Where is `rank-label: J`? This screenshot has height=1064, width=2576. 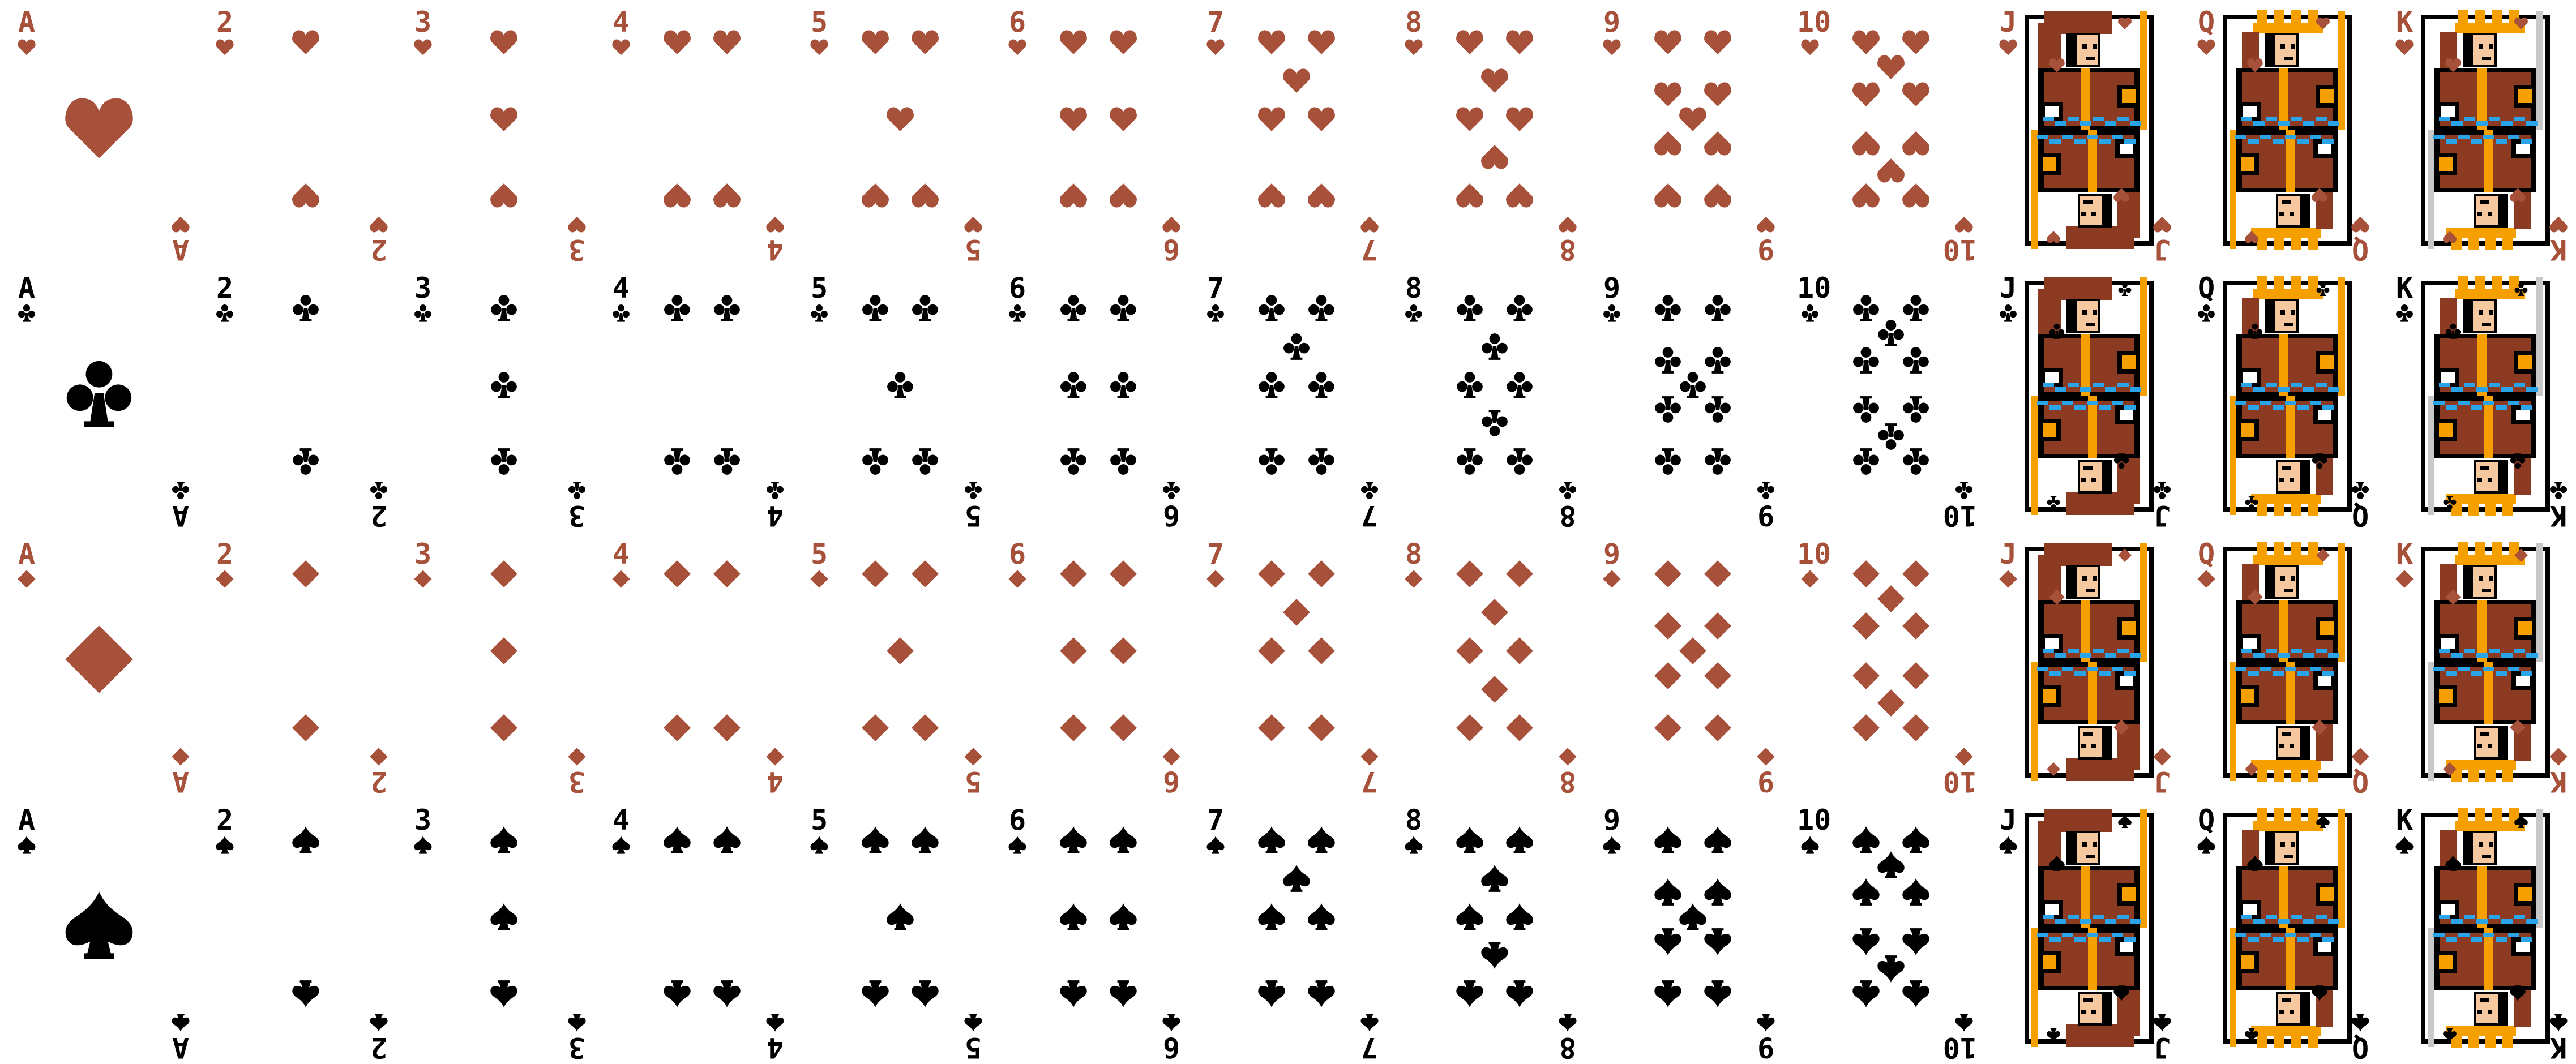
rank-label: J is located at coordinates (2162, 250).